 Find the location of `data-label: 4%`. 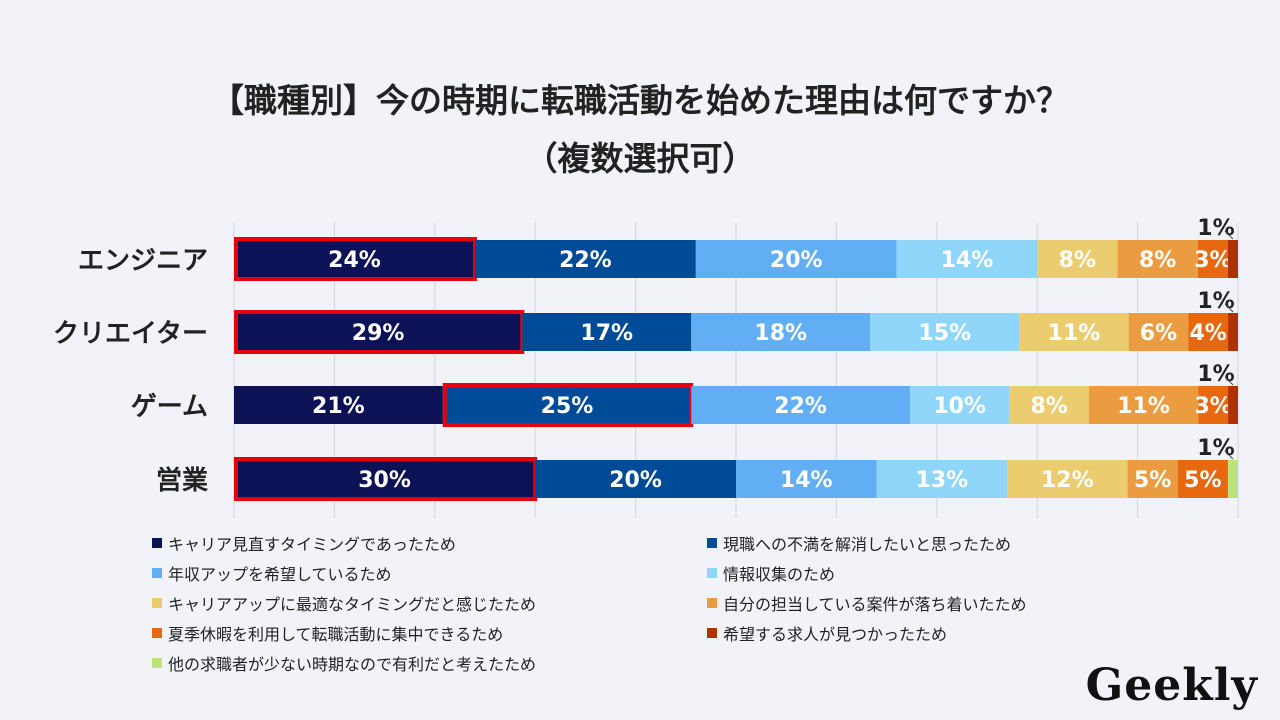

data-label: 4% is located at coordinates (1207, 333).